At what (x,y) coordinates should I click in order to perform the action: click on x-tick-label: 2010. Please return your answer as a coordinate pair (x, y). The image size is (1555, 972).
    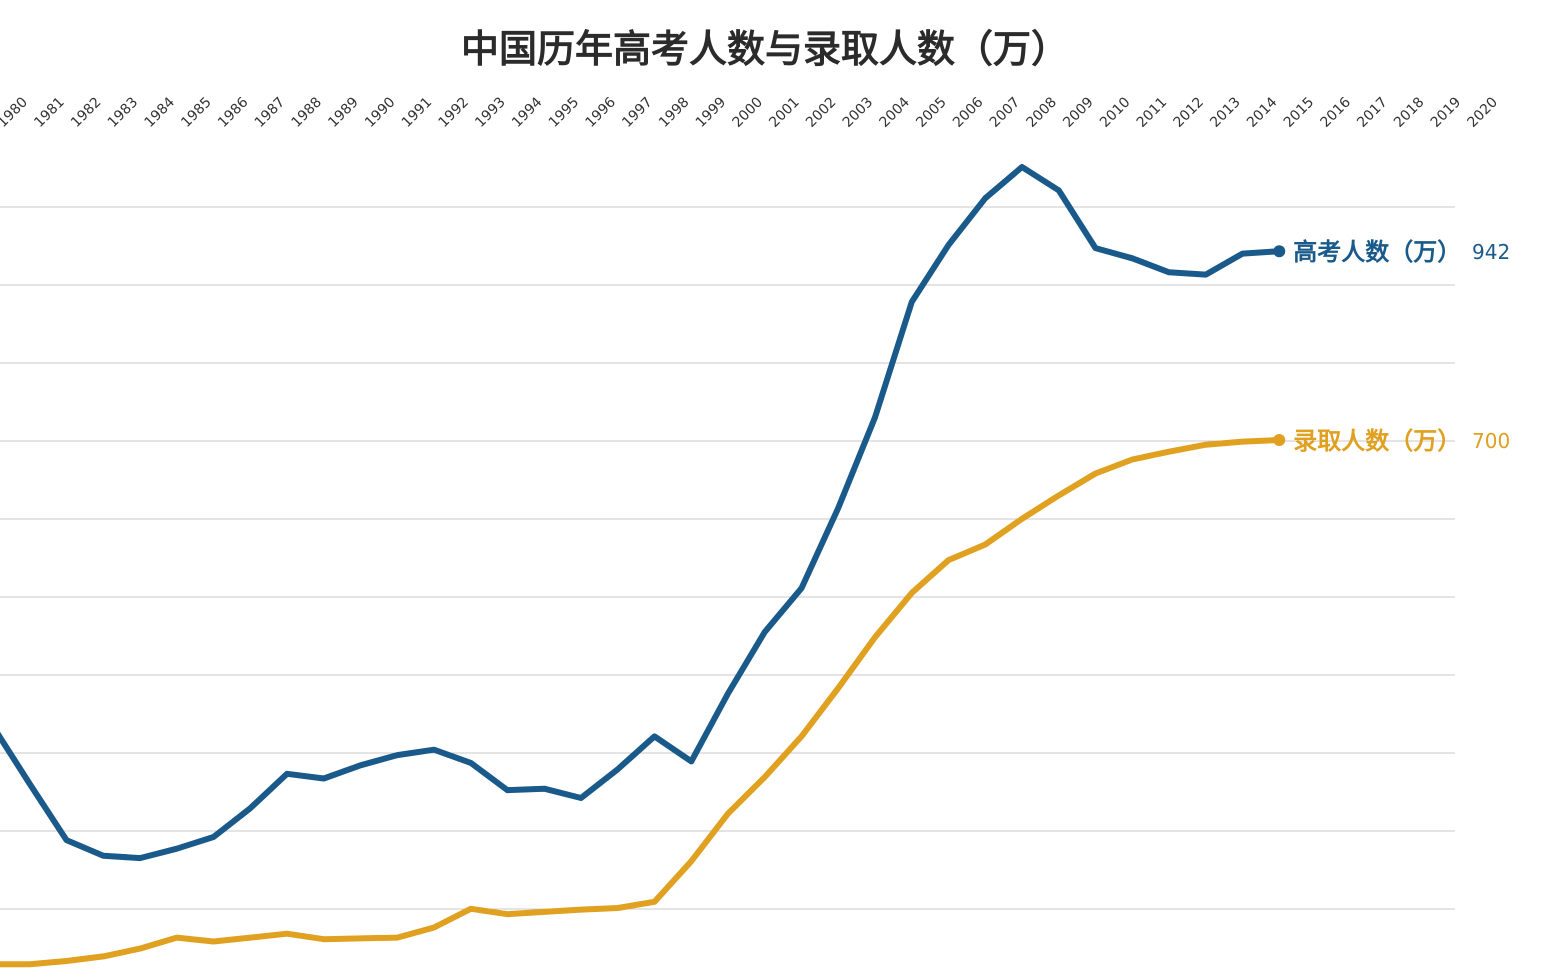
    Looking at the image, I should click on (1115, 112).